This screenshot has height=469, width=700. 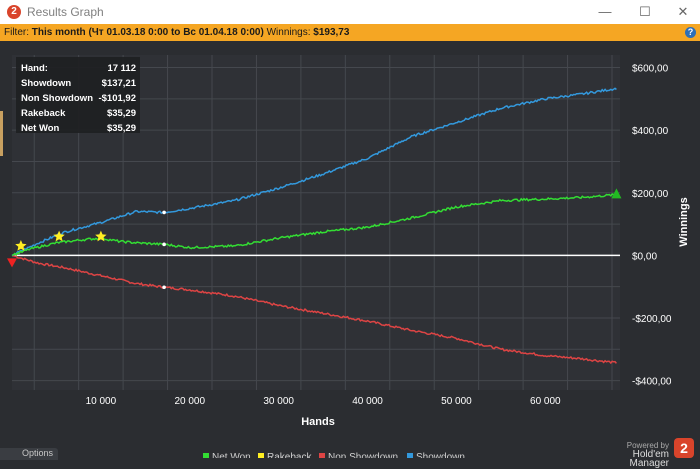 What do you see at coordinates (331, 32) in the screenshot?
I see `winnings-value: $193,73` at bounding box center [331, 32].